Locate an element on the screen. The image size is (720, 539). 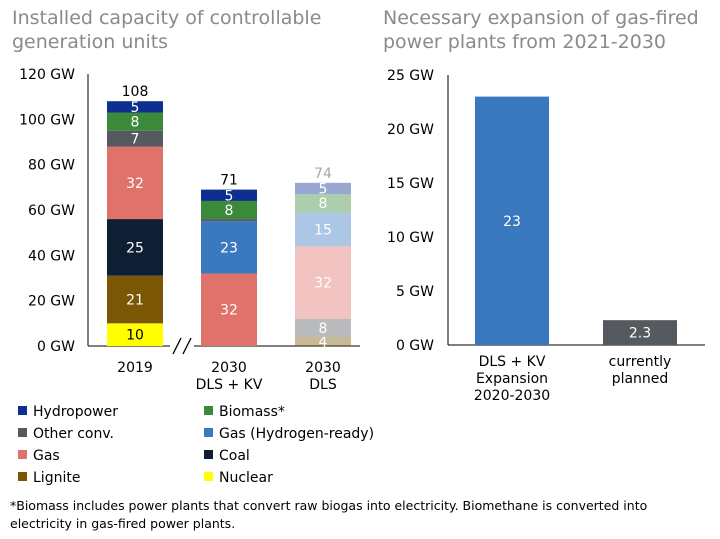
y-tick-label: 120 GW is located at coordinates (47, 75).